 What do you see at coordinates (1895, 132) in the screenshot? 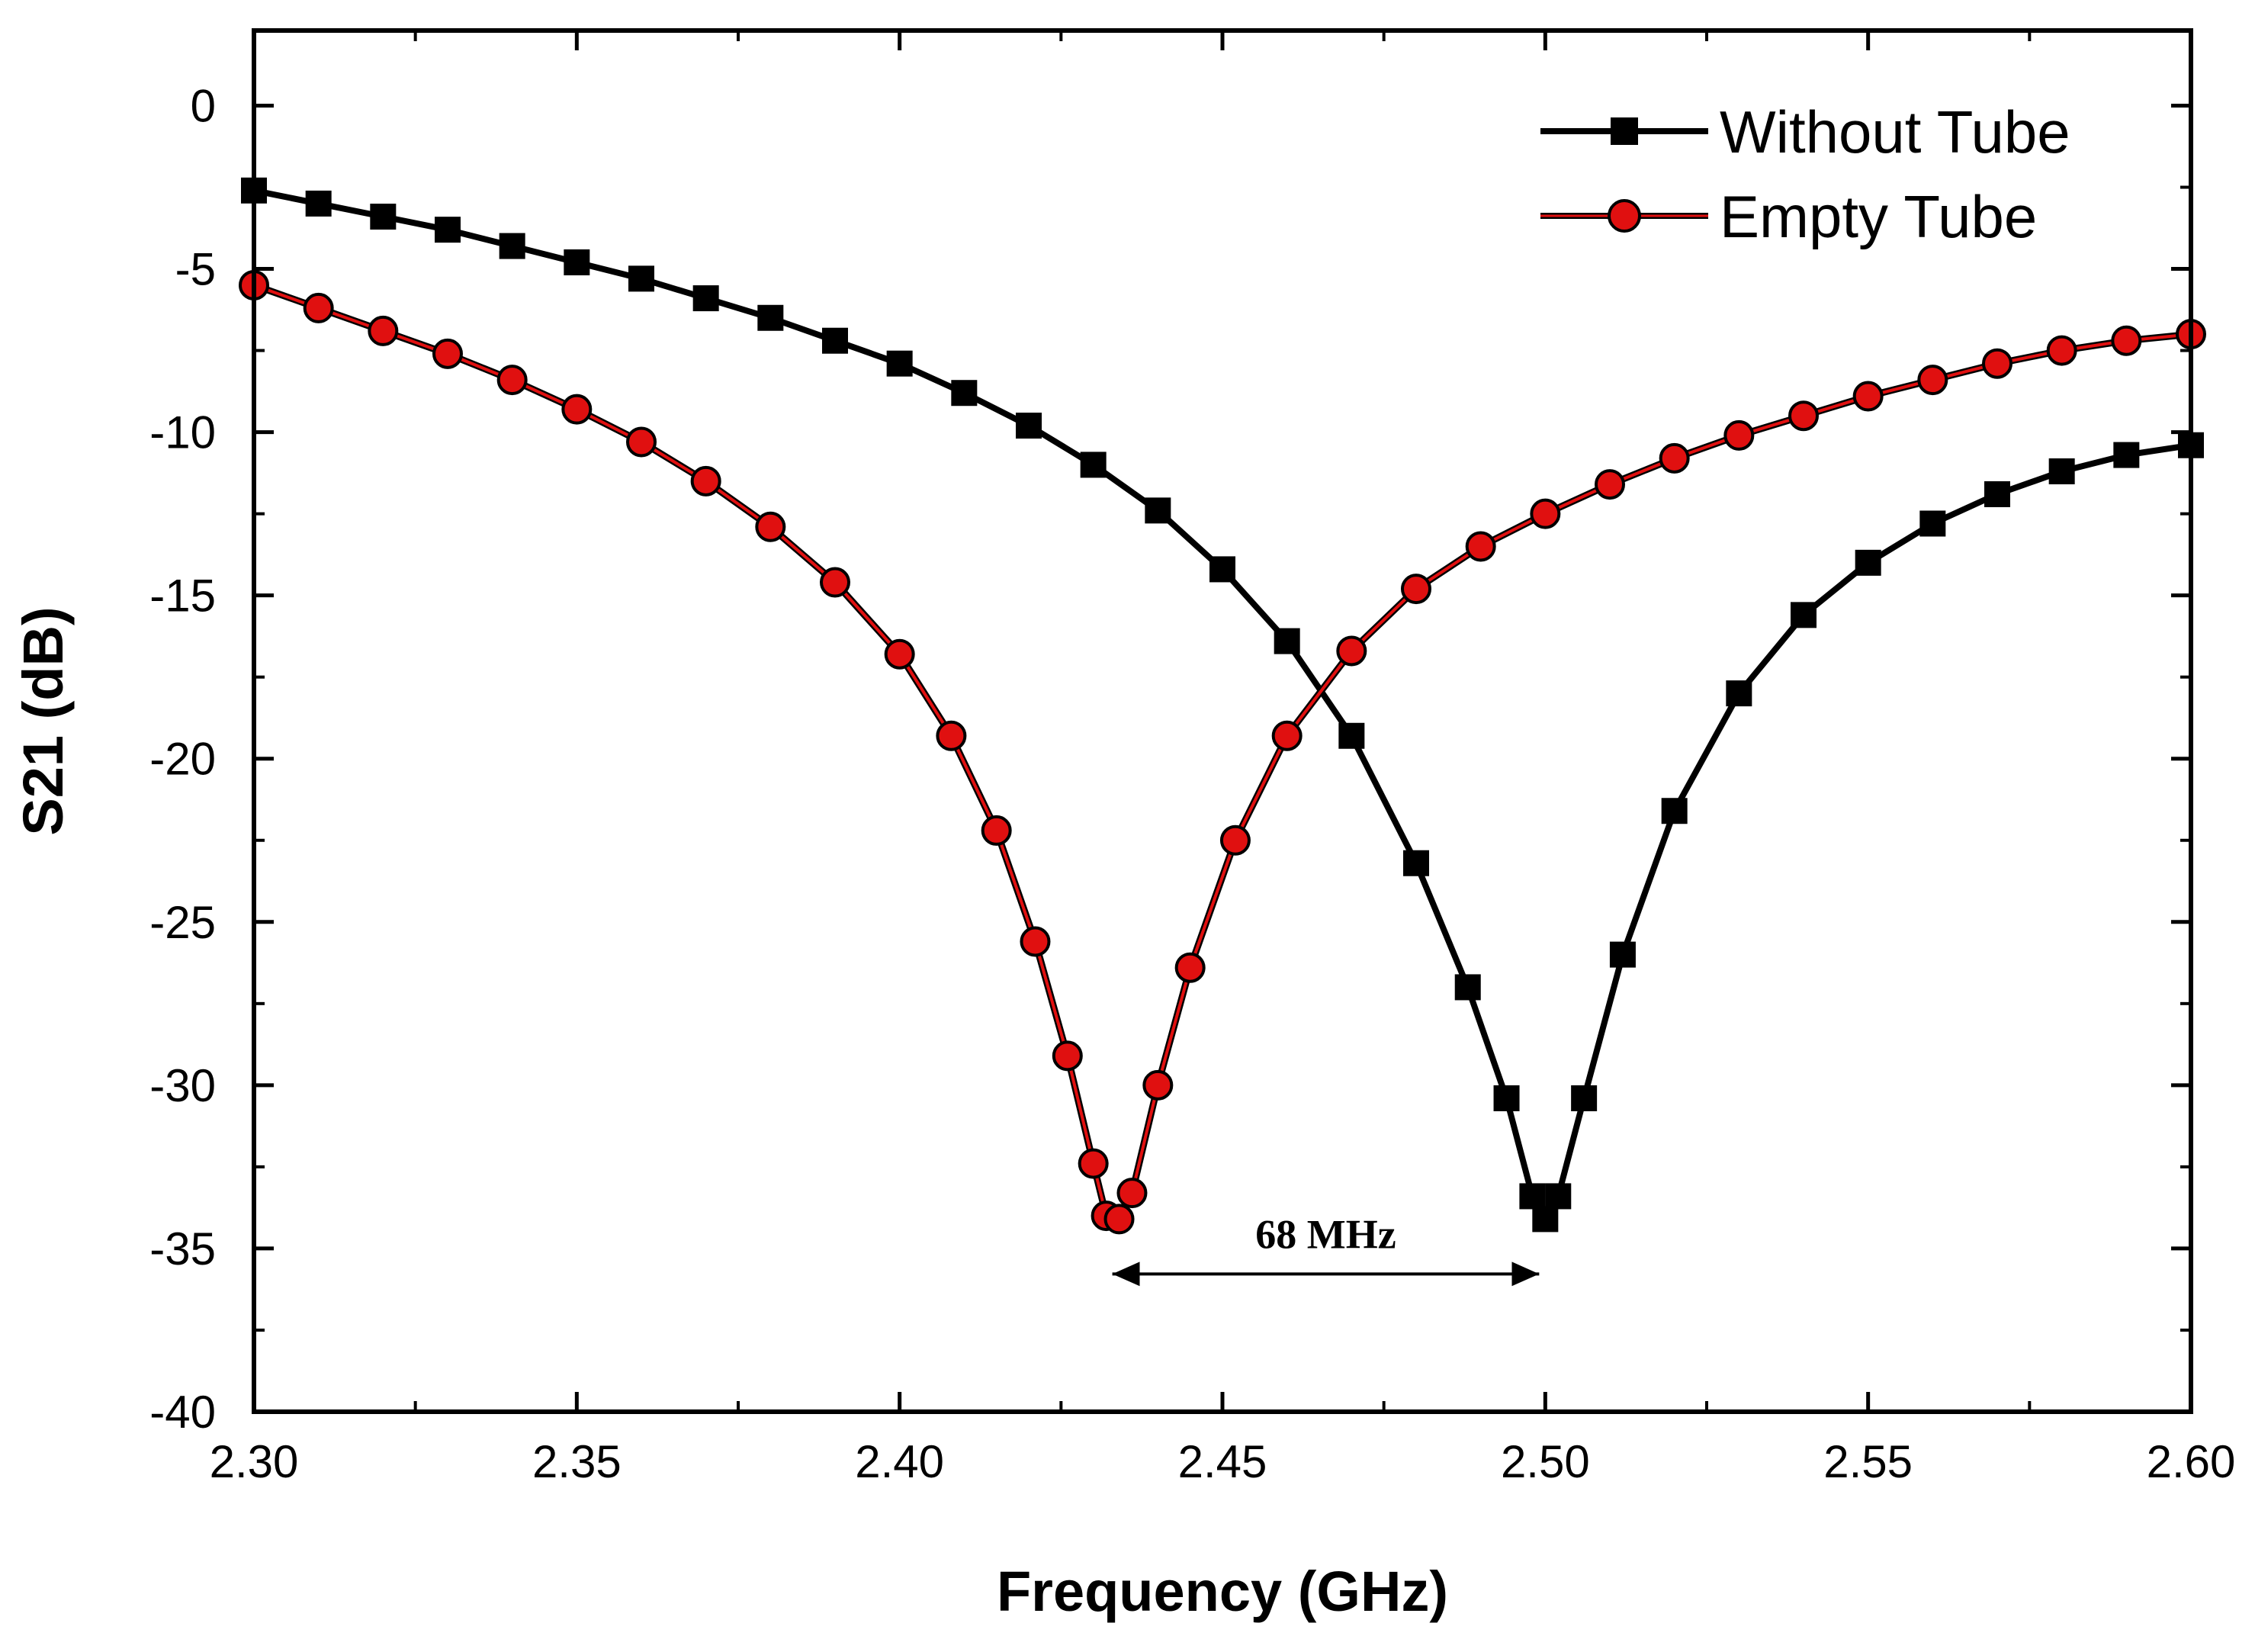
I see `legend-label-without-tube: Without Tube` at bounding box center [1895, 132].